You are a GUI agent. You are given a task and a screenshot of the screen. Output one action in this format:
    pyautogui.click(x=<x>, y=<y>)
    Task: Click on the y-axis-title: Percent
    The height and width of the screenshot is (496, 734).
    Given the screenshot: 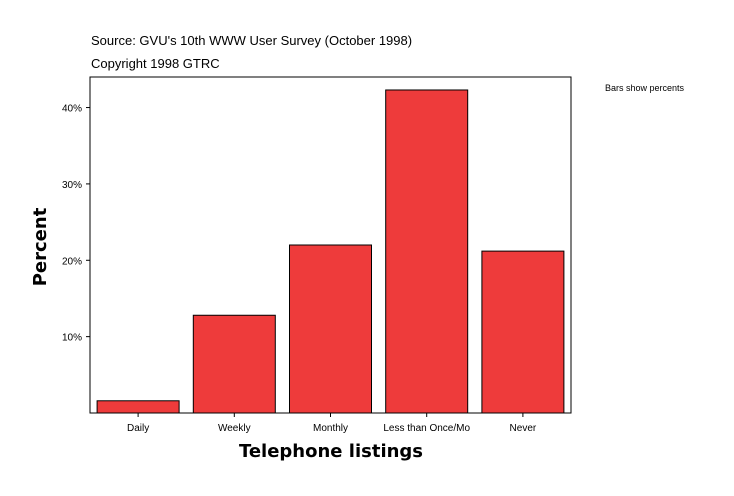 What is the action you would take?
    pyautogui.click(x=40, y=246)
    